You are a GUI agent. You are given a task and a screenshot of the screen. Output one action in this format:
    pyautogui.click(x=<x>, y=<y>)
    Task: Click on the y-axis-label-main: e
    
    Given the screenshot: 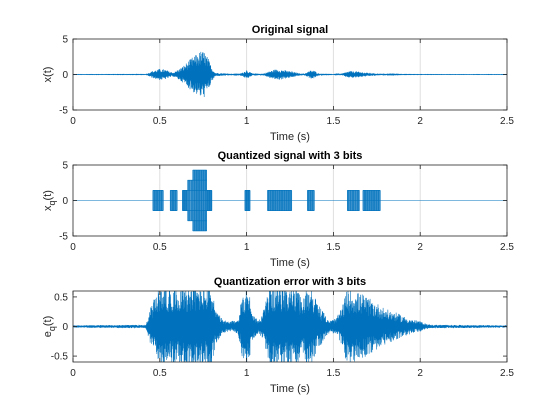 What is the action you would take?
    pyautogui.click(x=48, y=334)
    